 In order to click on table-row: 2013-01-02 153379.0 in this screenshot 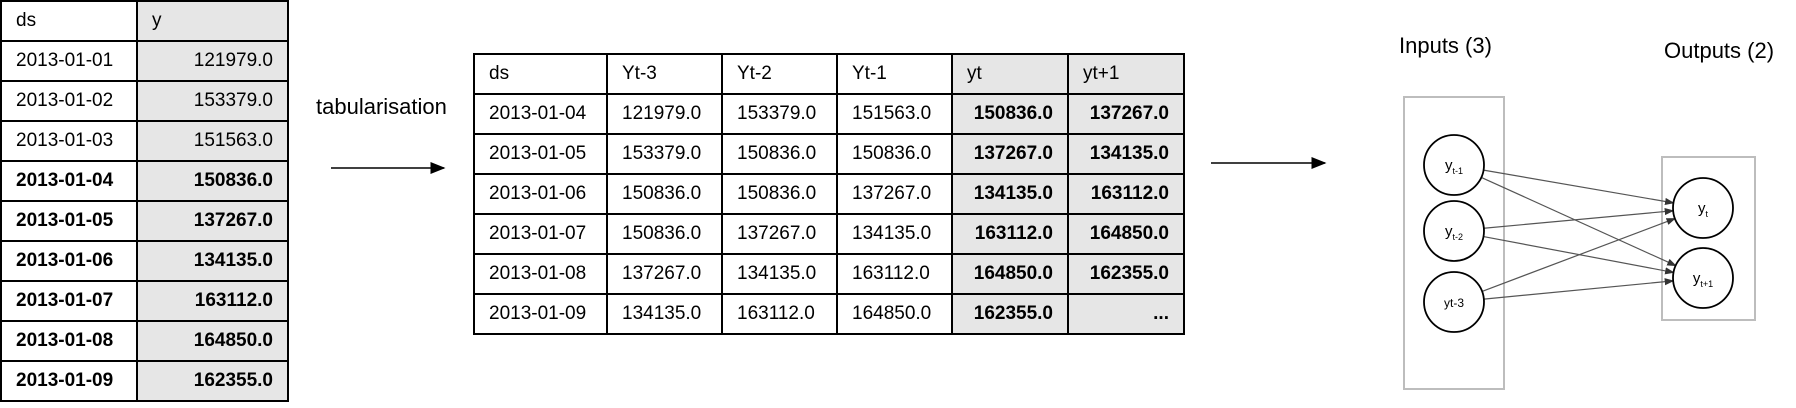, I will do `click(144, 101)`.